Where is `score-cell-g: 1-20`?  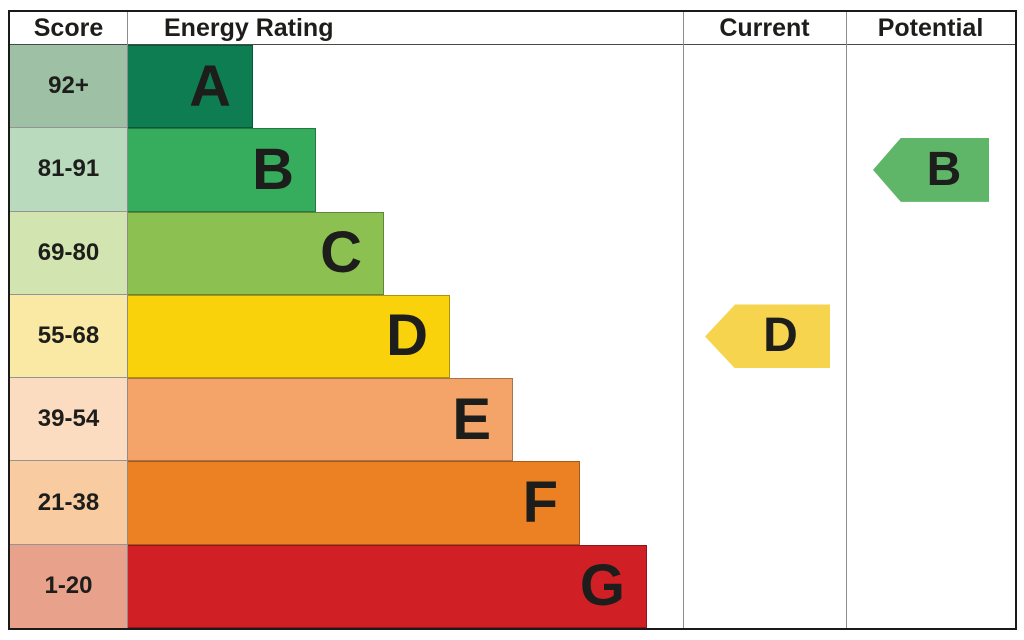 score-cell-g: 1-20 is located at coordinates (68, 586).